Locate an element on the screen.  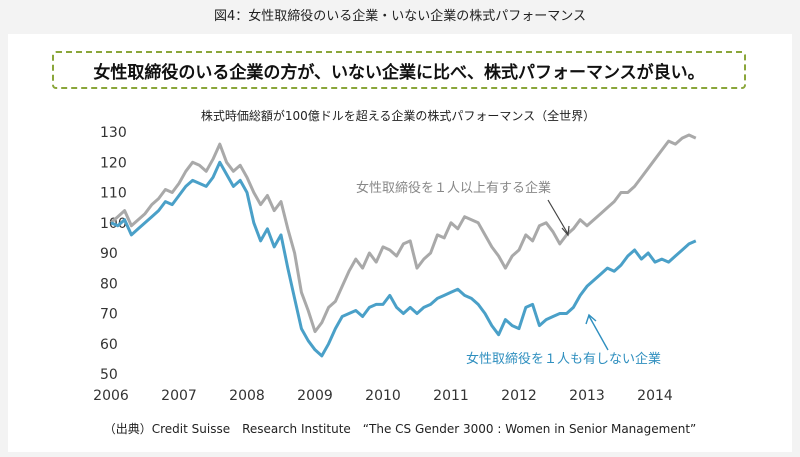
y-tick-label: 120 is located at coordinates (113, 163).